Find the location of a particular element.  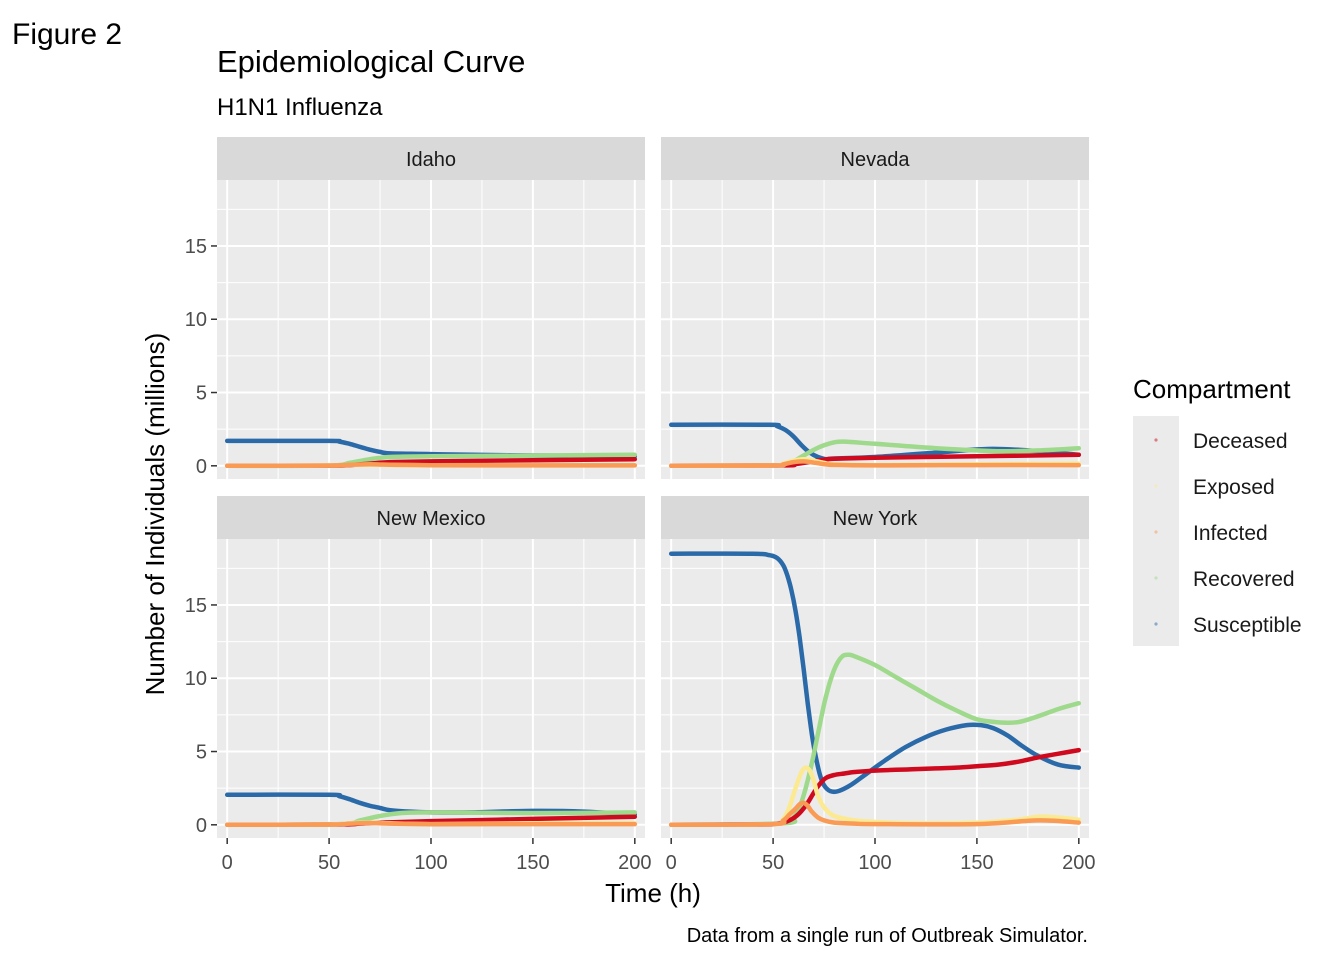

facet-strip-label: New Mexico is located at coordinates (431, 519).